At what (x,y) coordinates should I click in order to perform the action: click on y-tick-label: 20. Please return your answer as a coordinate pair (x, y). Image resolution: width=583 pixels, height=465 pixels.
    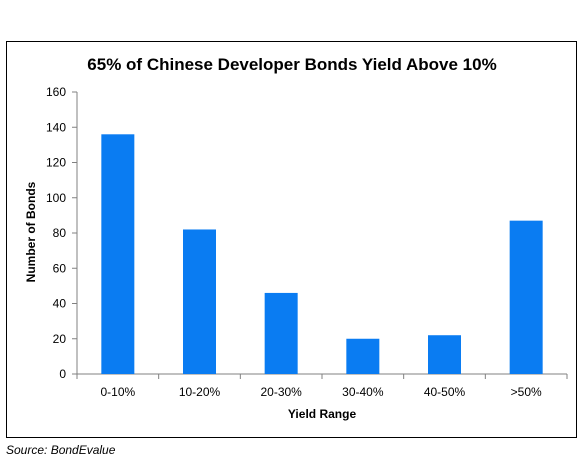
    Looking at the image, I should click on (60, 339).